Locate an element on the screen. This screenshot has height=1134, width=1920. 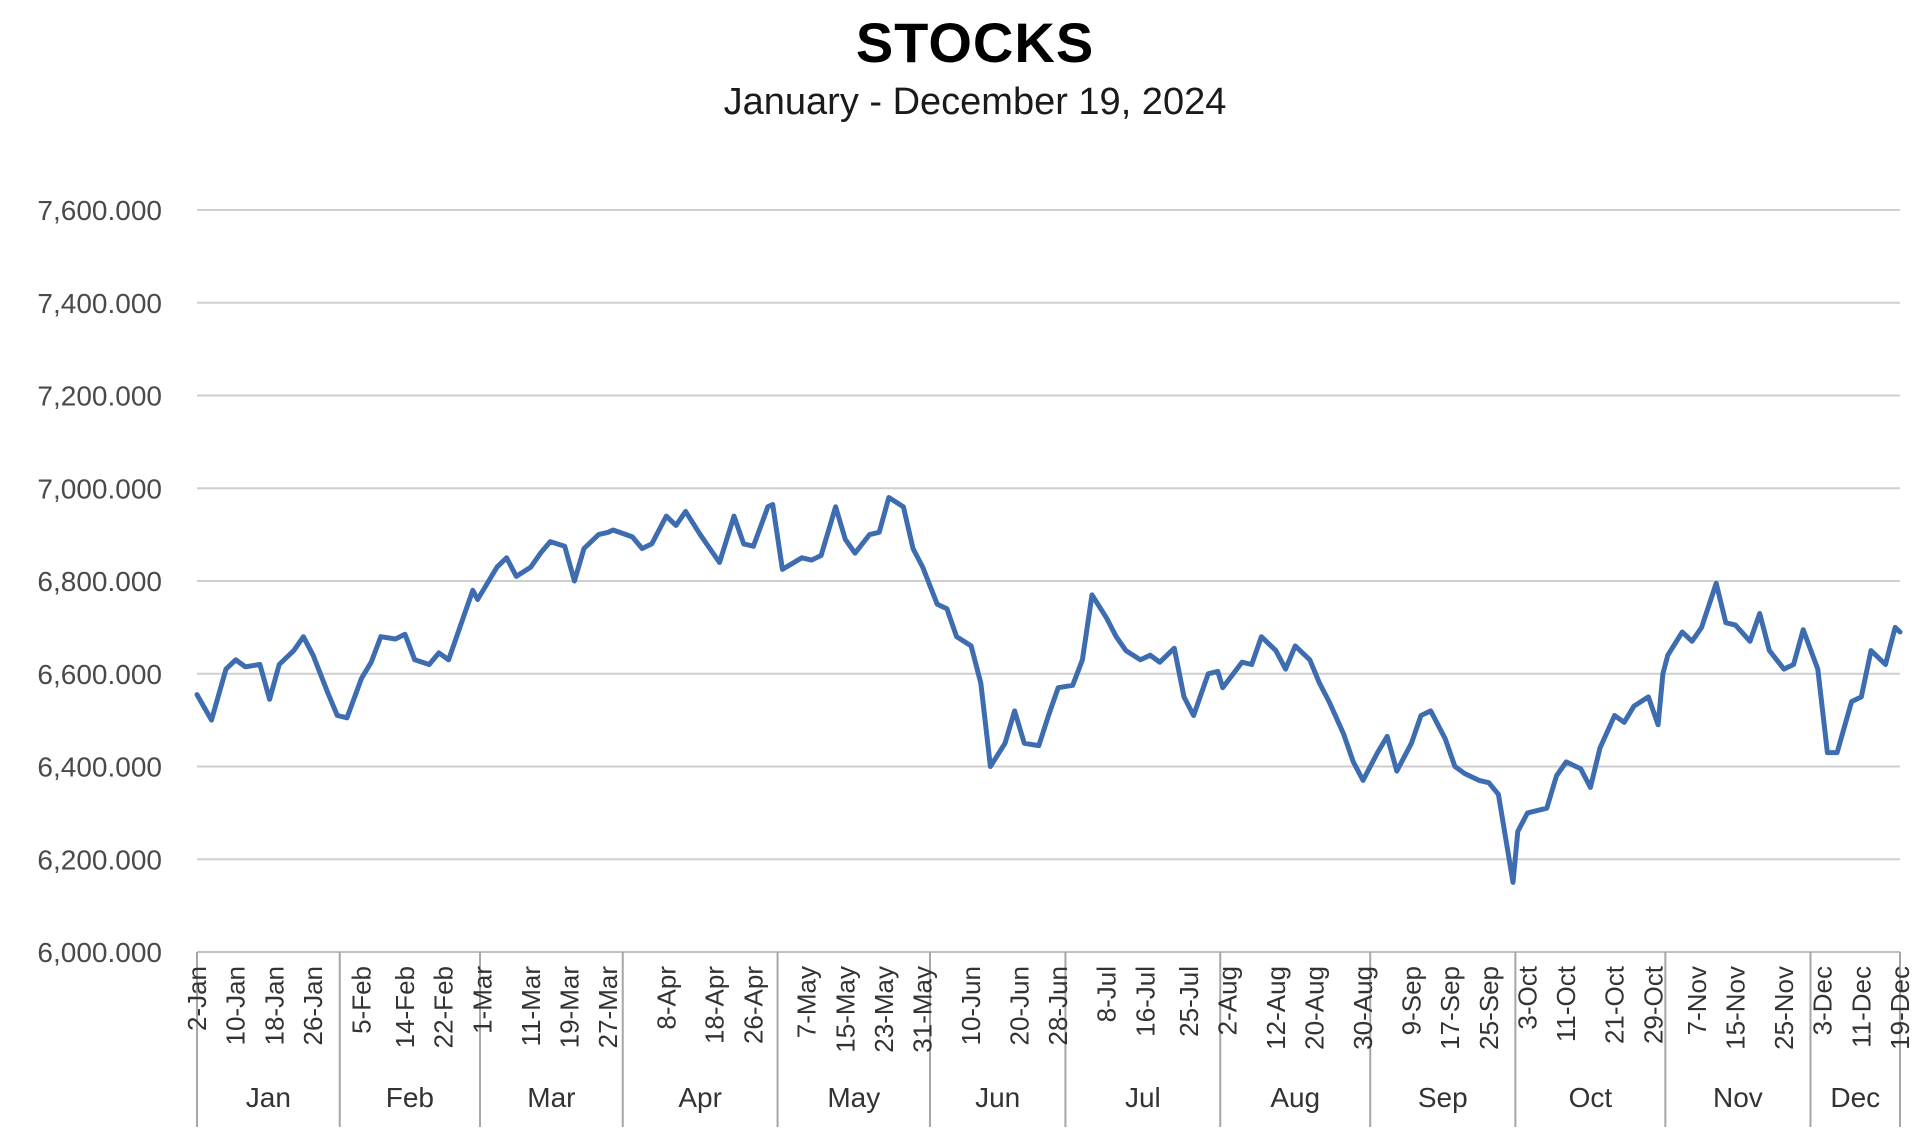
month-label: Jul is located at coordinates (1143, 1097).